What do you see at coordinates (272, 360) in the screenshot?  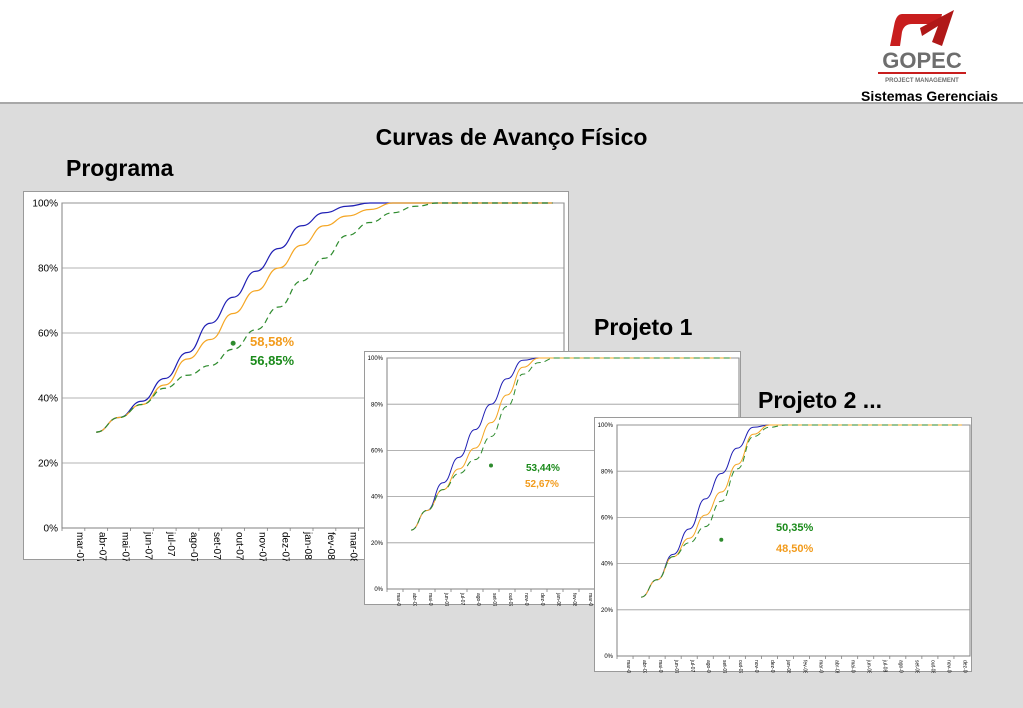 I see `percent-annotation: 56,85%` at bounding box center [272, 360].